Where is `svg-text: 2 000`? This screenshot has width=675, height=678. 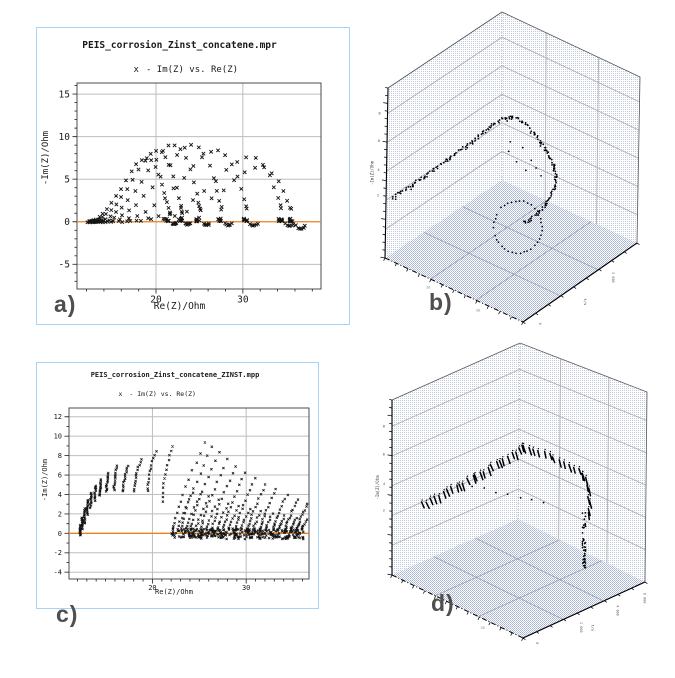
svg-text: 2 000 is located at coordinates (581, 627).